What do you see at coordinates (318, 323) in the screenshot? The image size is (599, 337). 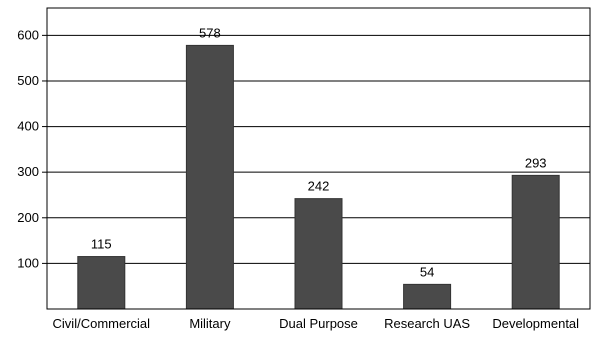 I see `x-tick-label: Dual Purpose` at bounding box center [318, 323].